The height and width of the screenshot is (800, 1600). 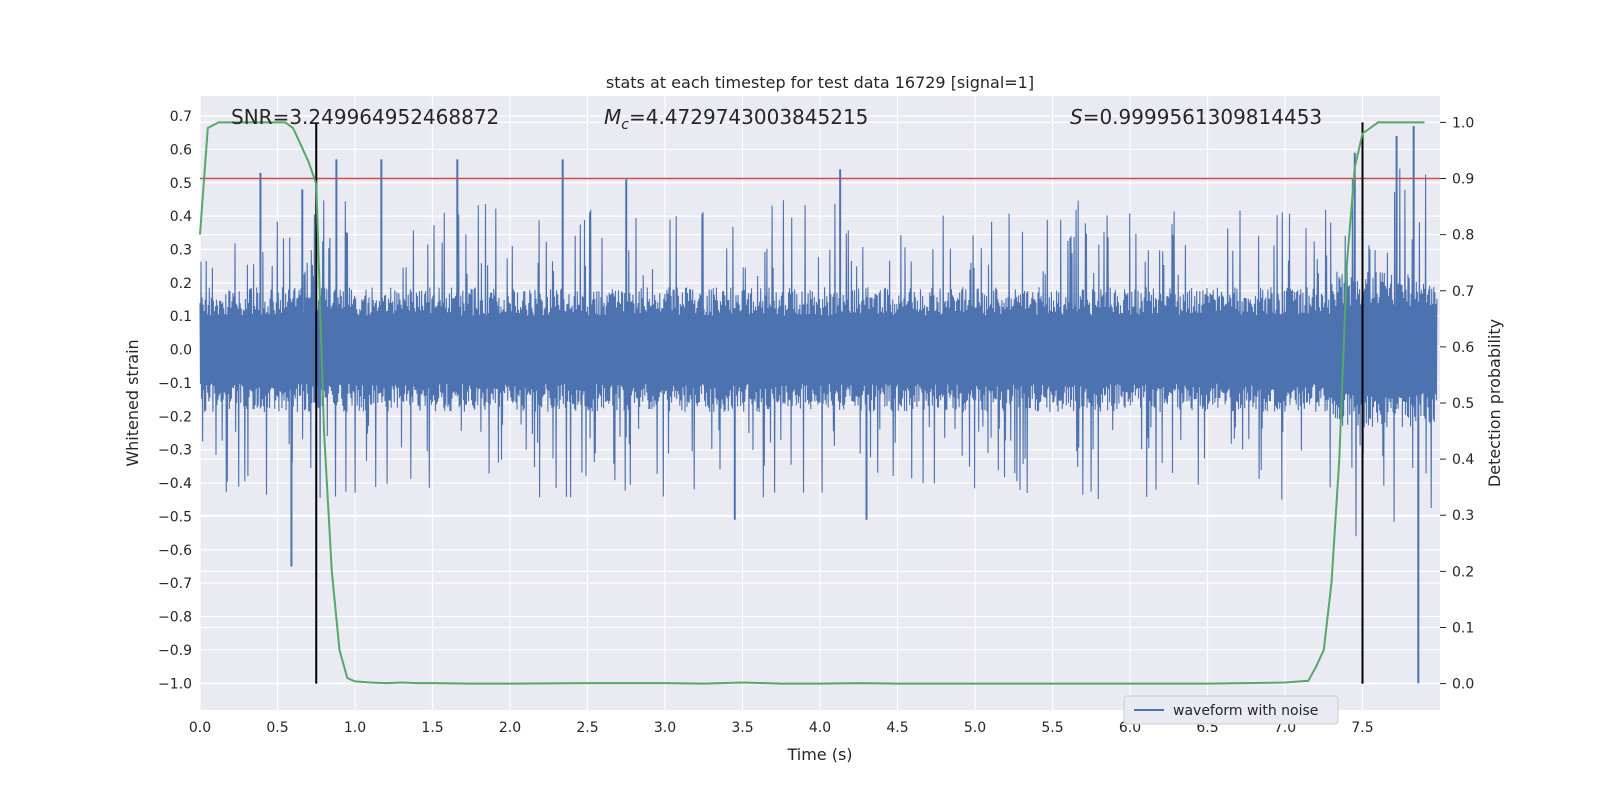 What do you see at coordinates (175, 484) in the screenshot?
I see `y-tick-label: −0.4` at bounding box center [175, 484].